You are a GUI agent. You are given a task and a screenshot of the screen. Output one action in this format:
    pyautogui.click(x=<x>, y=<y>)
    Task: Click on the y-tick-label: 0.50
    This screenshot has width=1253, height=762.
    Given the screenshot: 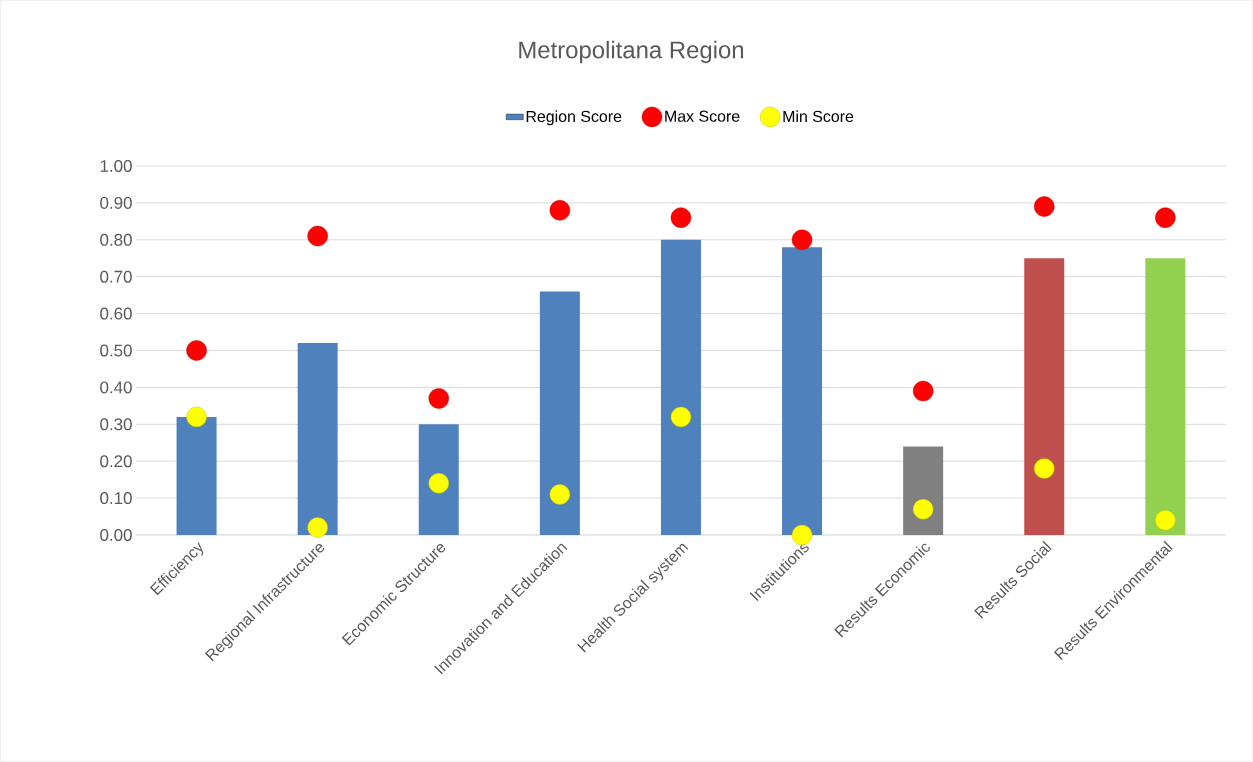 What is the action you would take?
    pyautogui.click(x=116, y=350)
    